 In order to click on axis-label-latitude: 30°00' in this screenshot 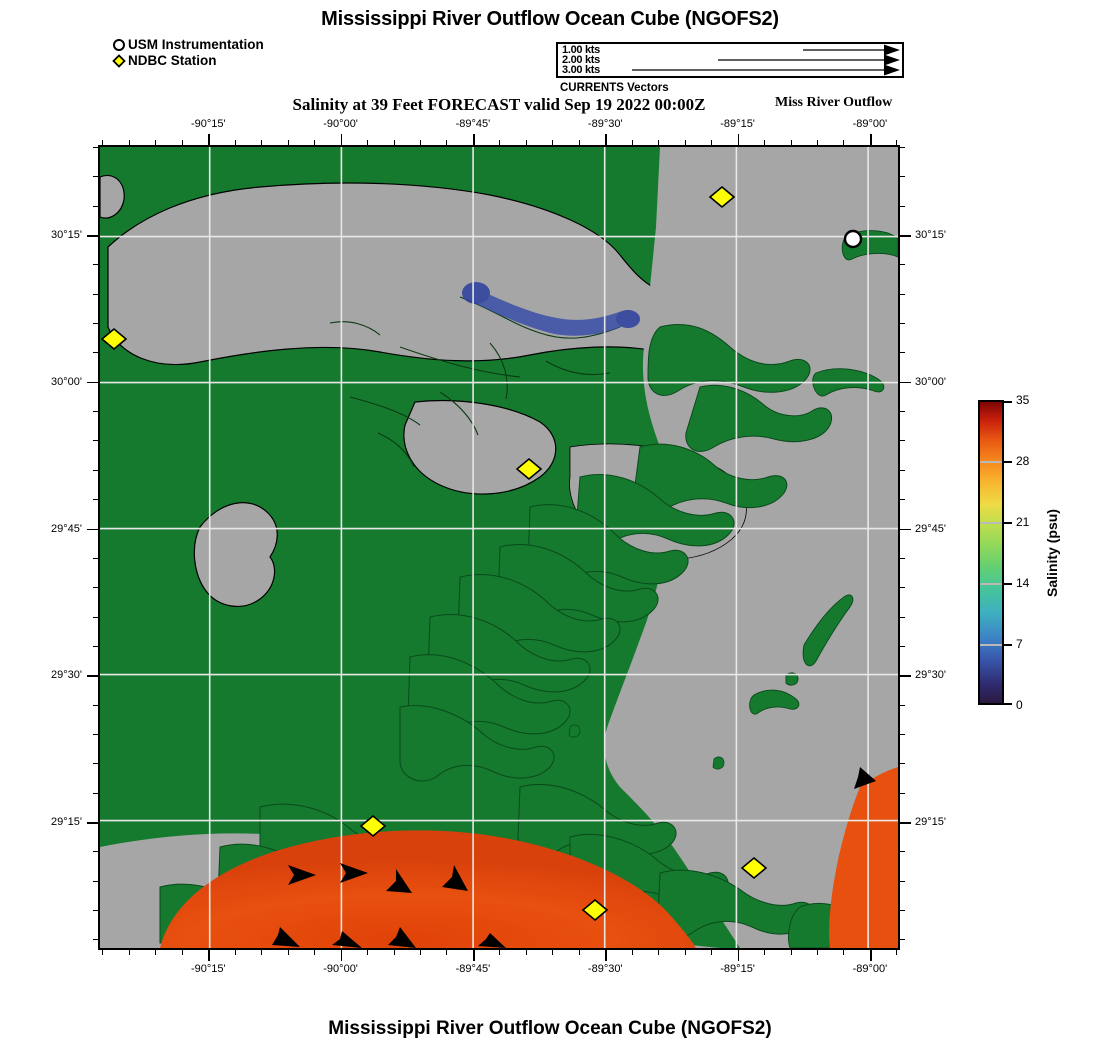, I will do `click(930, 381)`.